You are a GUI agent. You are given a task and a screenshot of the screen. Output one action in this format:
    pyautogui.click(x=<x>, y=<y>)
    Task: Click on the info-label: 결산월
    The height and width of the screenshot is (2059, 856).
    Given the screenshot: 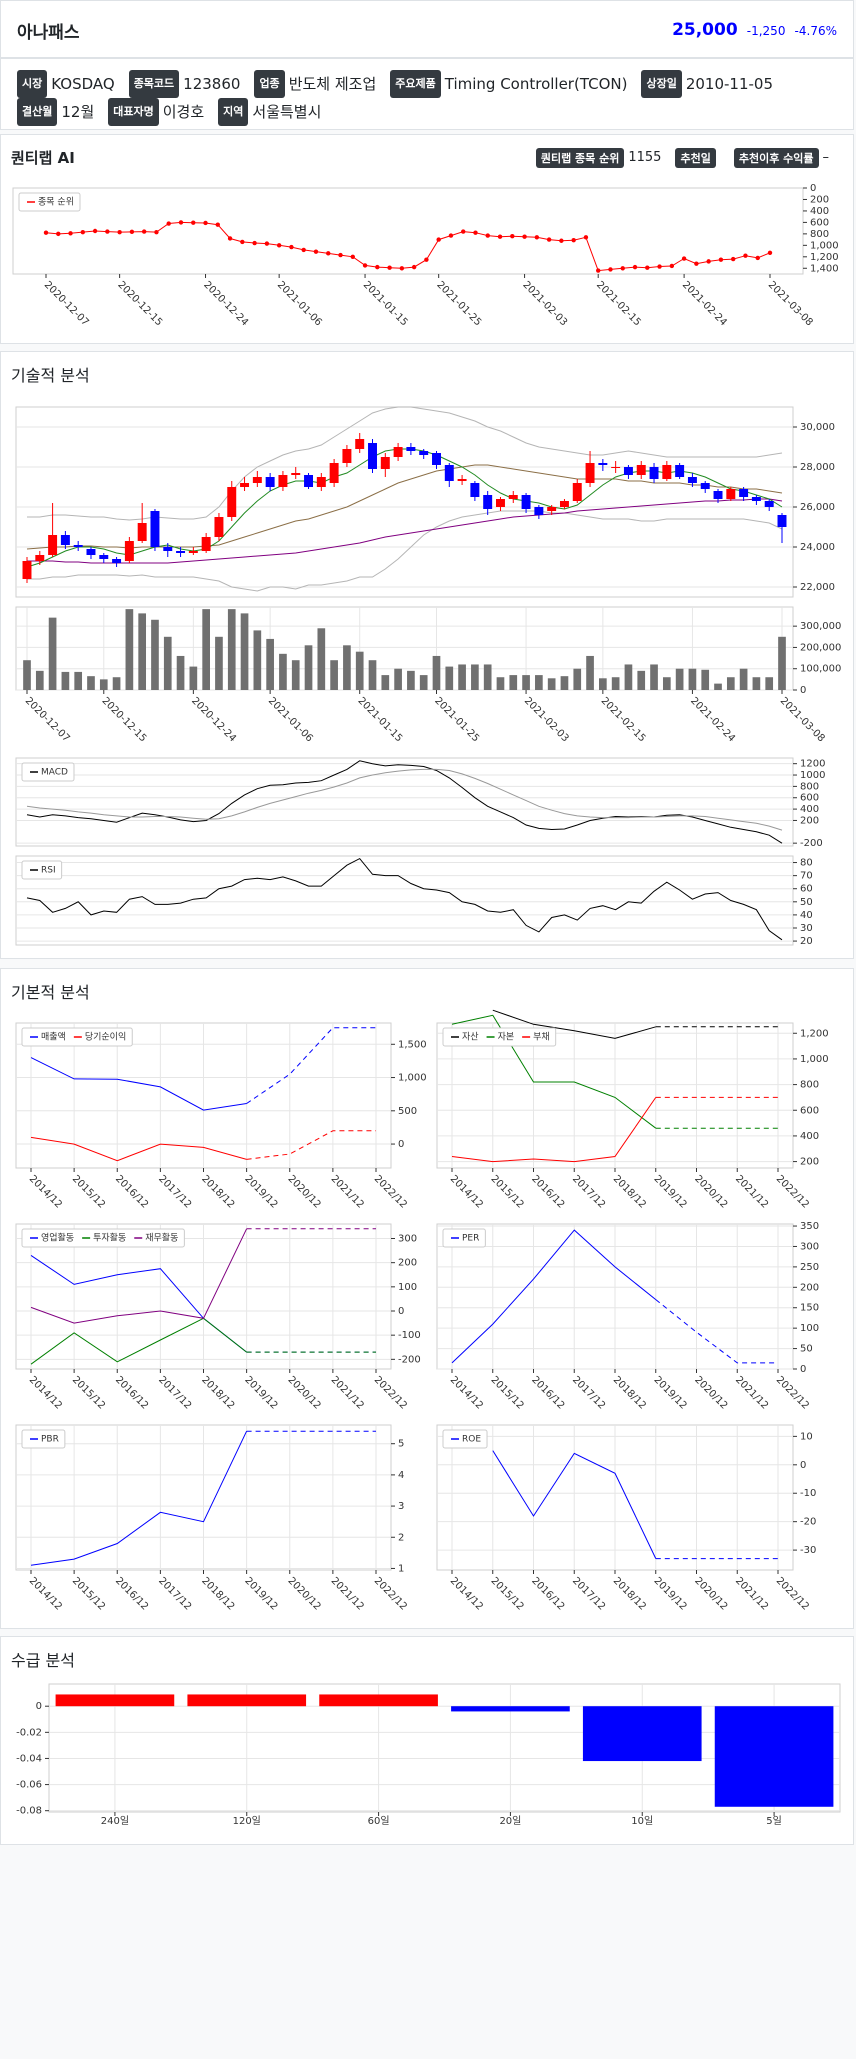 What is the action you would take?
    pyautogui.click(x=37, y=112)
    